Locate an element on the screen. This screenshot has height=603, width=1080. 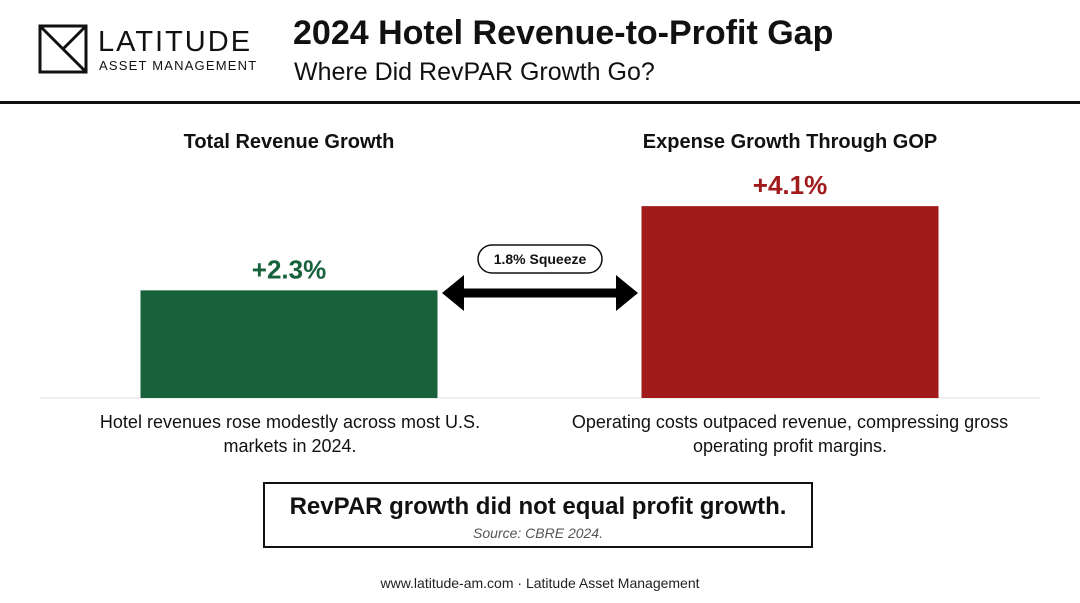
page-title: 2024 Hotel Revenue-to-Profit Gap is located at coordinates (563, 33).